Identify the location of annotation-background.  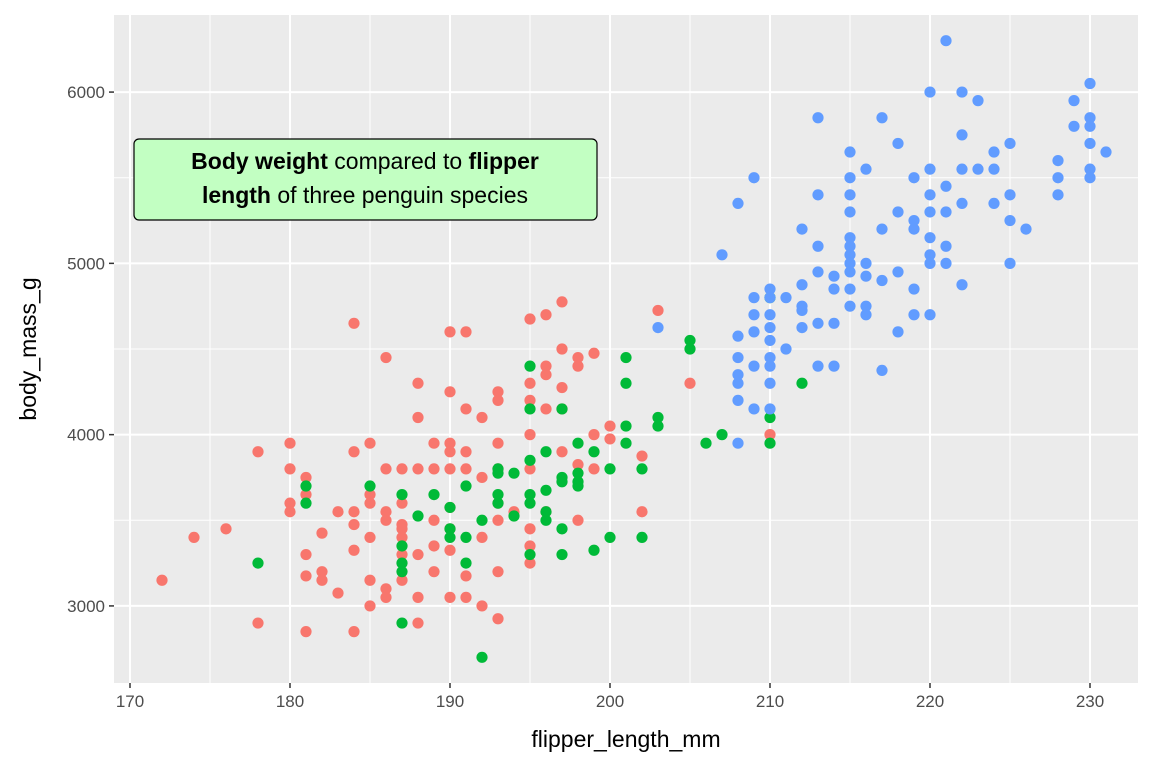
(365, 179).